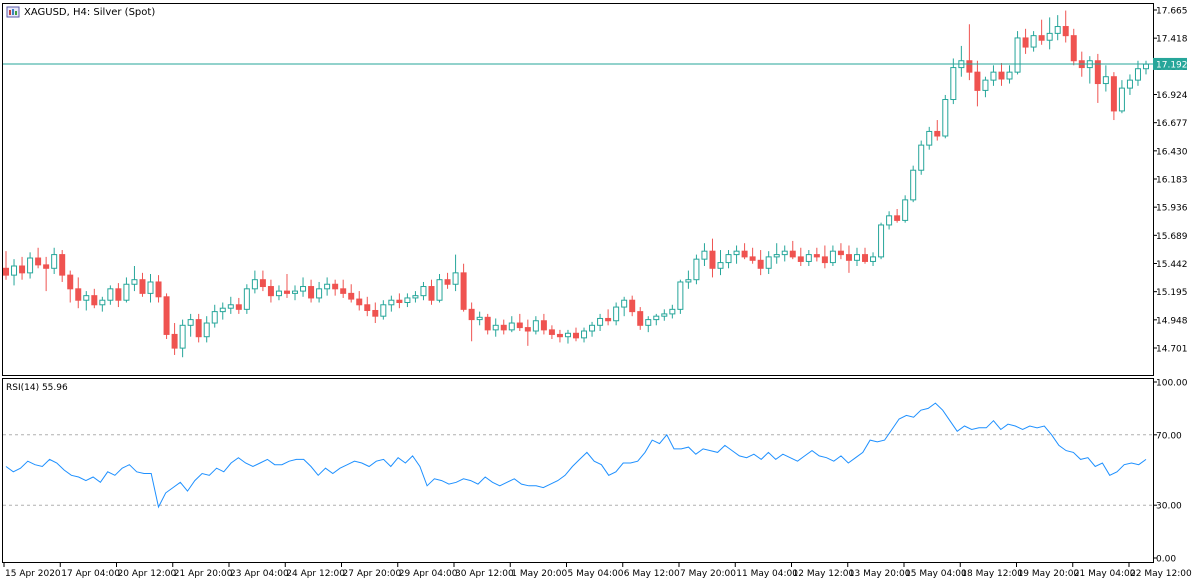  What do you see at coordinates (1170, 472) in the screenshot?
I see `rsi-axis: 100.00 70.00 30.00 0.00` at bounding box center [1170, 472].